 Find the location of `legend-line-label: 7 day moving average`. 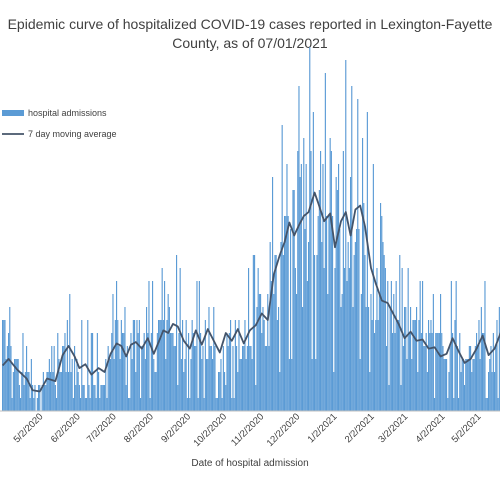

legend-line-label: 7 day moving average is located at coordinates (72, 134).